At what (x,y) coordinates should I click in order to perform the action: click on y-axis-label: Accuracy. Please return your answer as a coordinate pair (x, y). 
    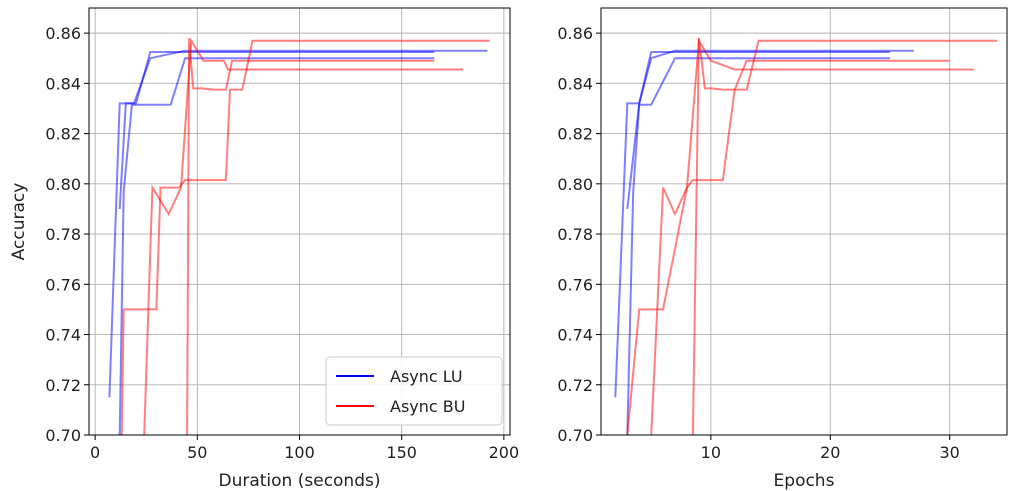
    Looking at the image, I should click on (19, 222).